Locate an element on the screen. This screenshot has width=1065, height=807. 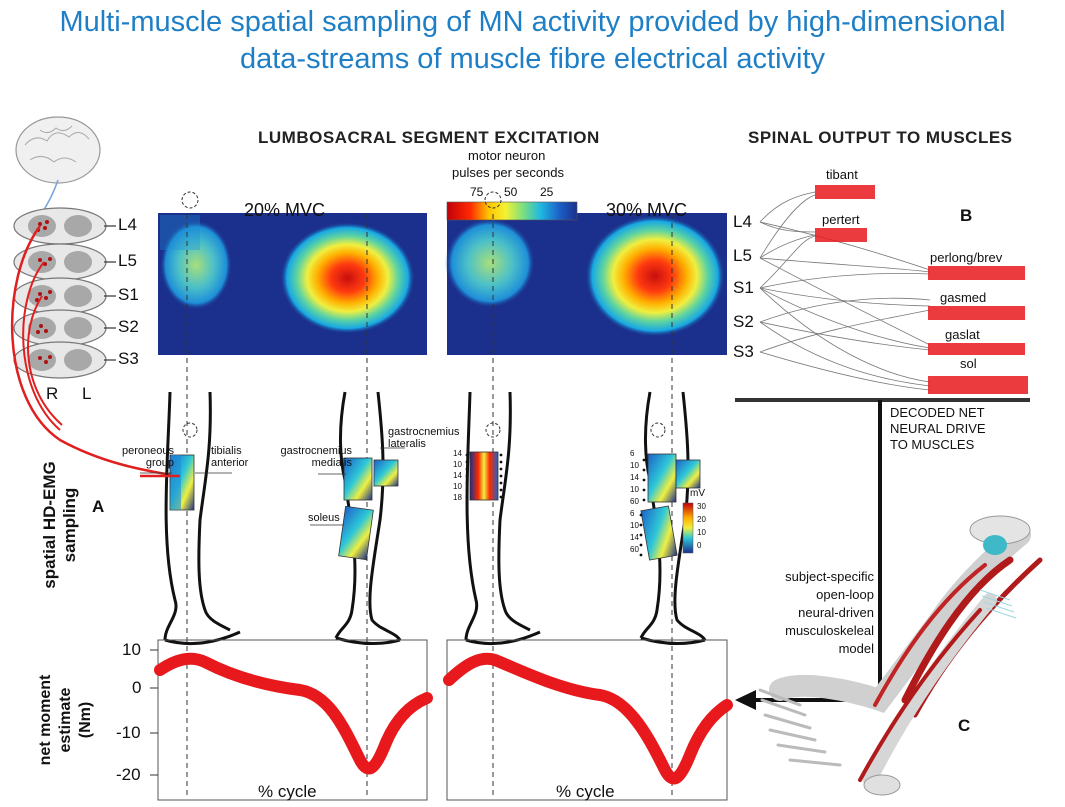
hdemg-axis-label: spatial HD-EMG sampling is located at coordinates (60, 525).